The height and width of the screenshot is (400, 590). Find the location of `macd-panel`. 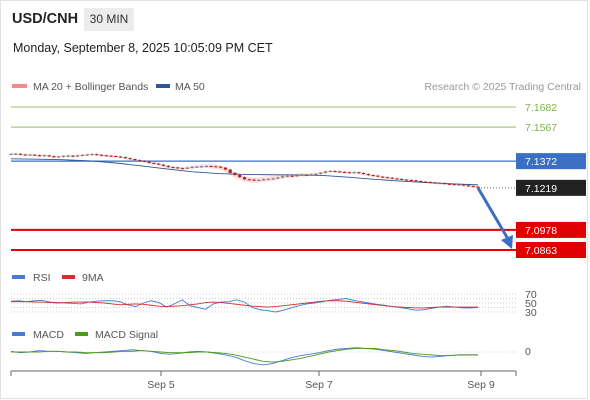

macd-panel is located at coordinates (263, 356).